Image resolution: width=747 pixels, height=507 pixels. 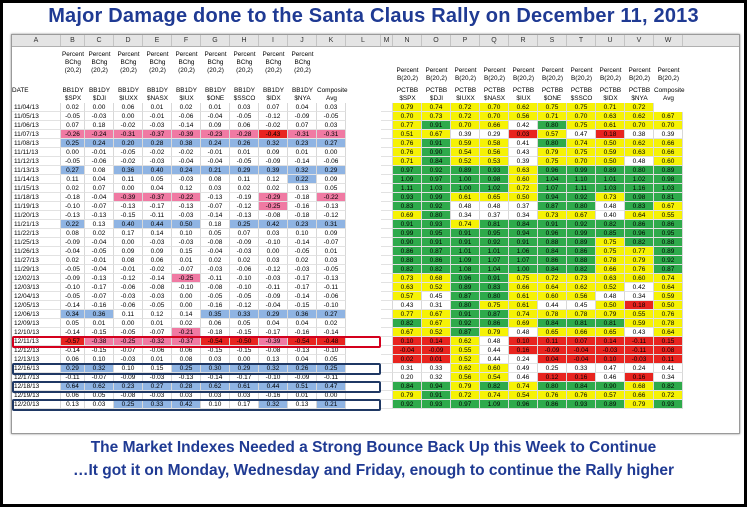 What do you see at coordinates (639, 40) in the screenshot?
I see `column-letter: V` at bounding box center [639, 40].